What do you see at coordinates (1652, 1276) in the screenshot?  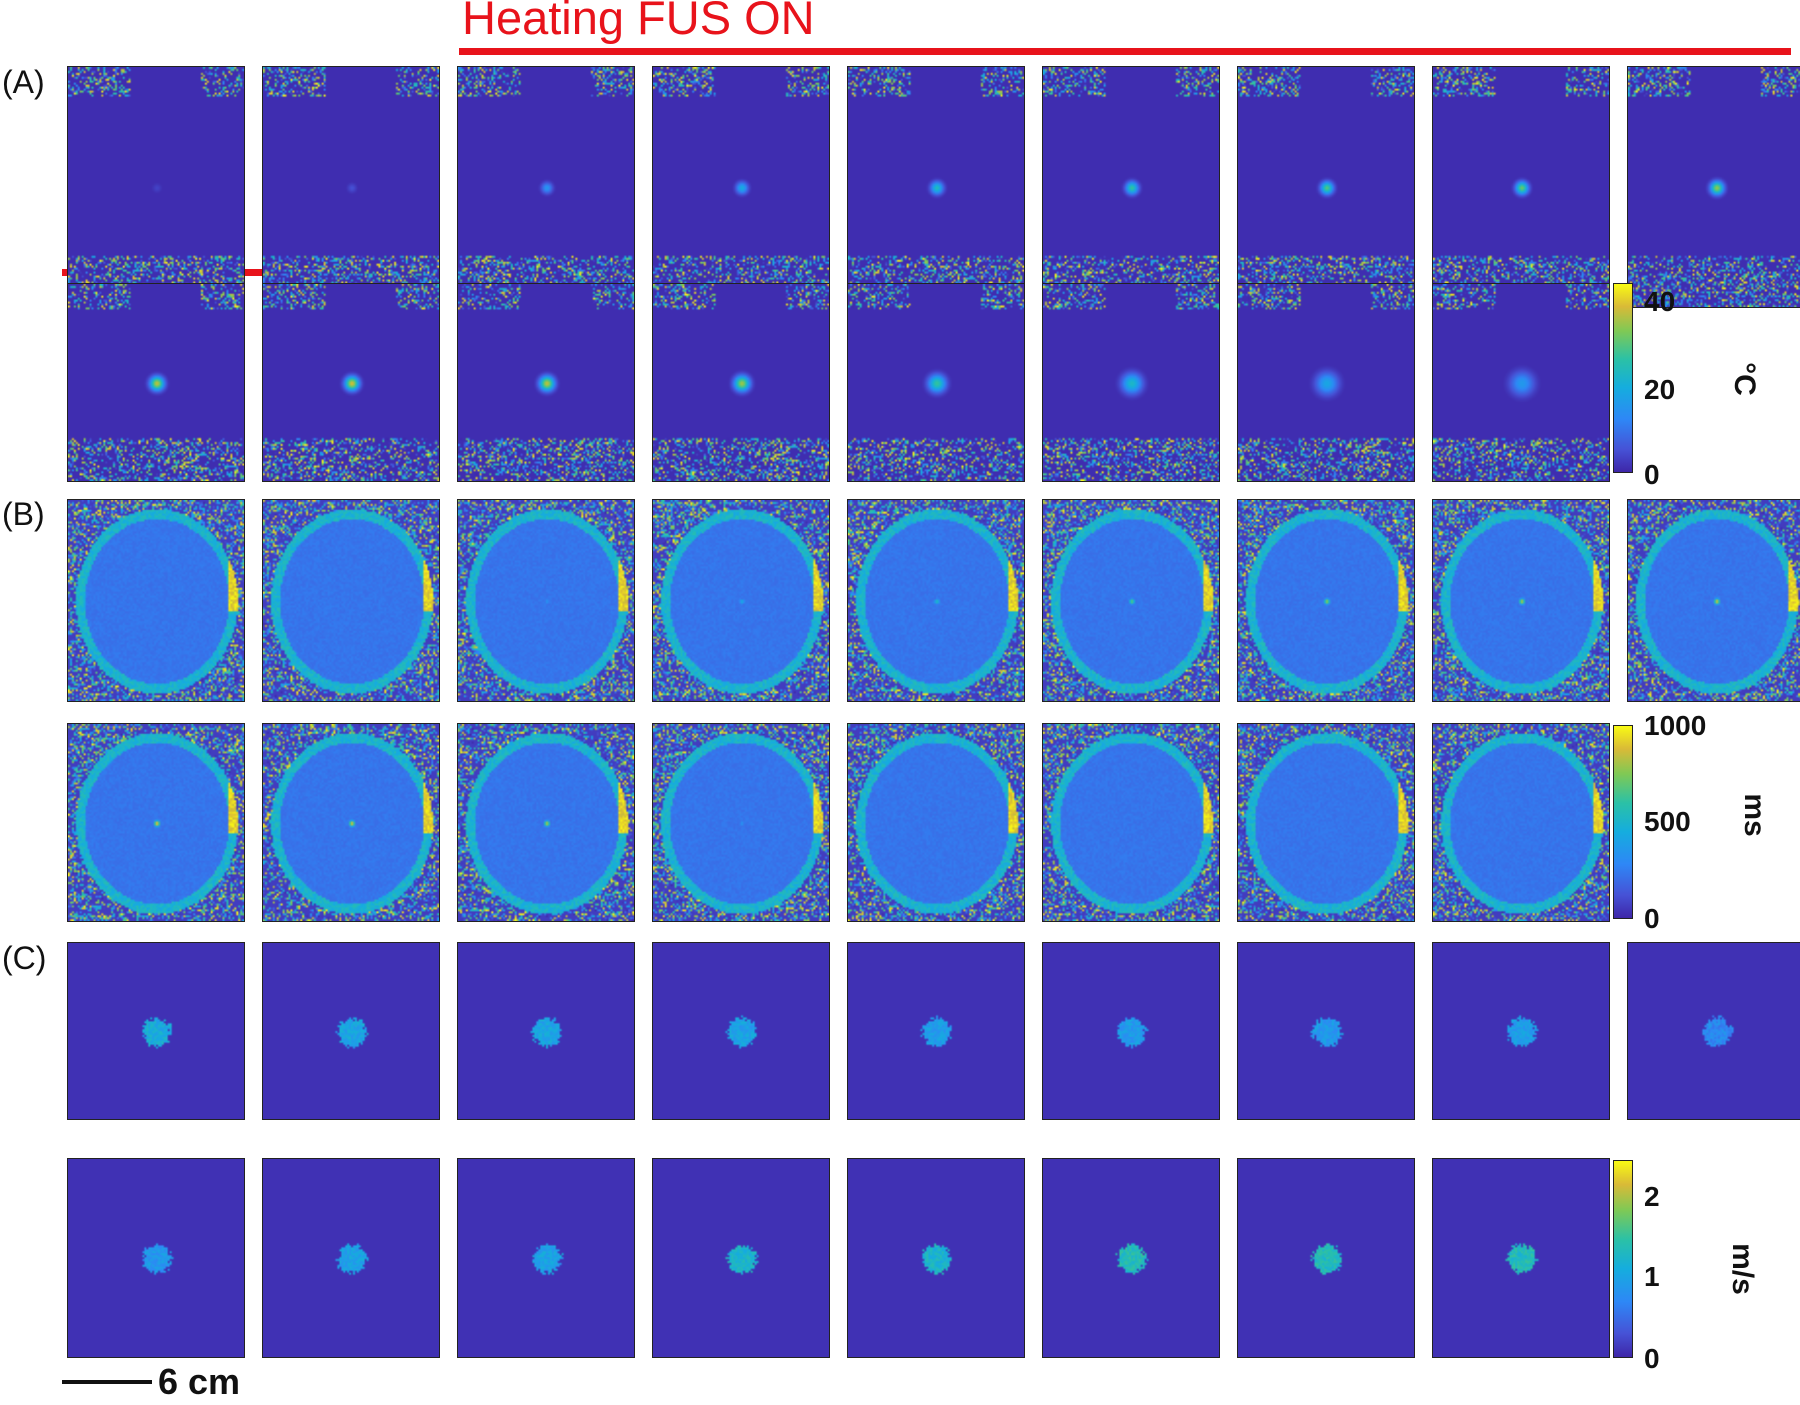 I see `colorbar-tick: 1` at bounding box center [1652, 1276].